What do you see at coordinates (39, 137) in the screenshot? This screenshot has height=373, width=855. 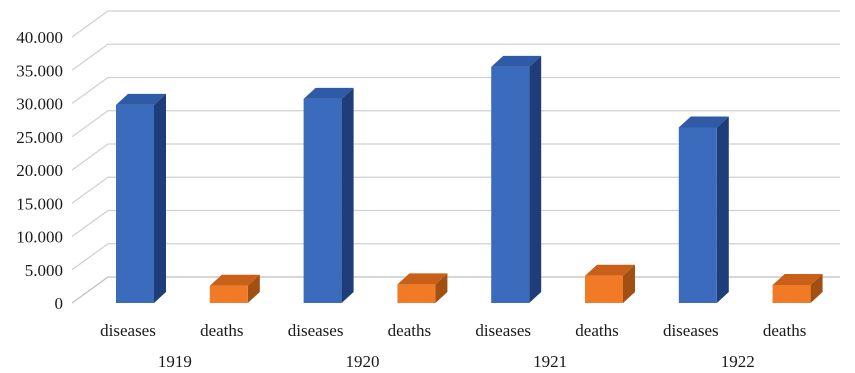 I see `y-tick-label: 25.000` at bounding box center [39, 137].